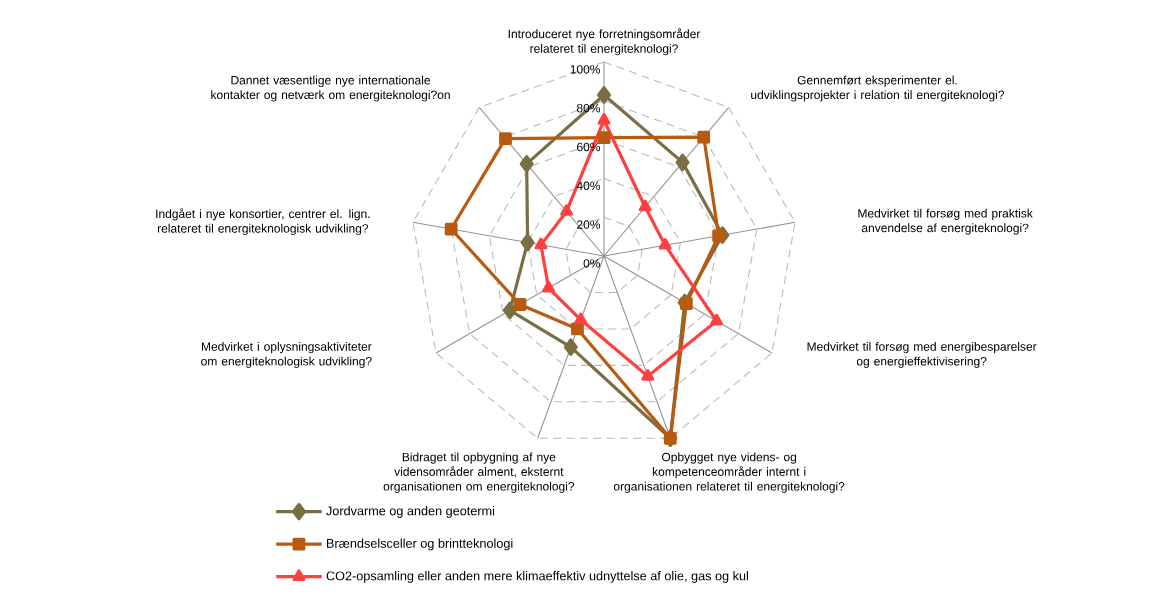  I want to click on legend-label: Jordvarme og anden geotermi, so click(410, 512).